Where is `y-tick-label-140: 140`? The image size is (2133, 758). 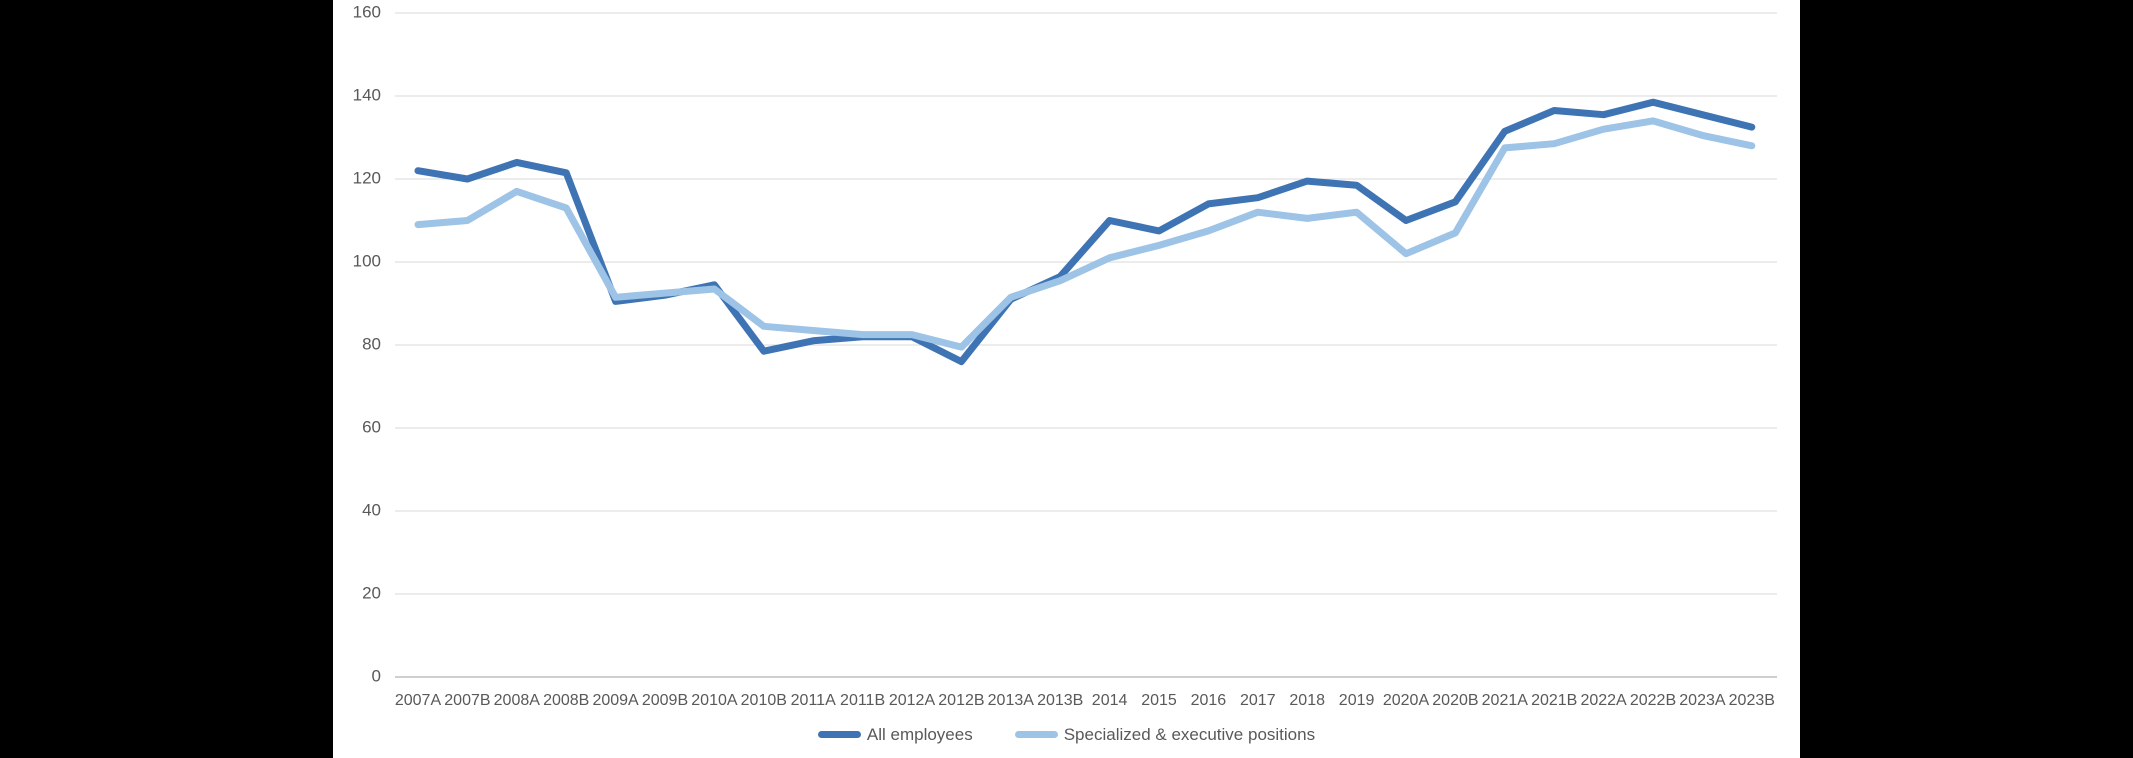 y-tick-label-140: 140 is located at coordinates (367, 94).